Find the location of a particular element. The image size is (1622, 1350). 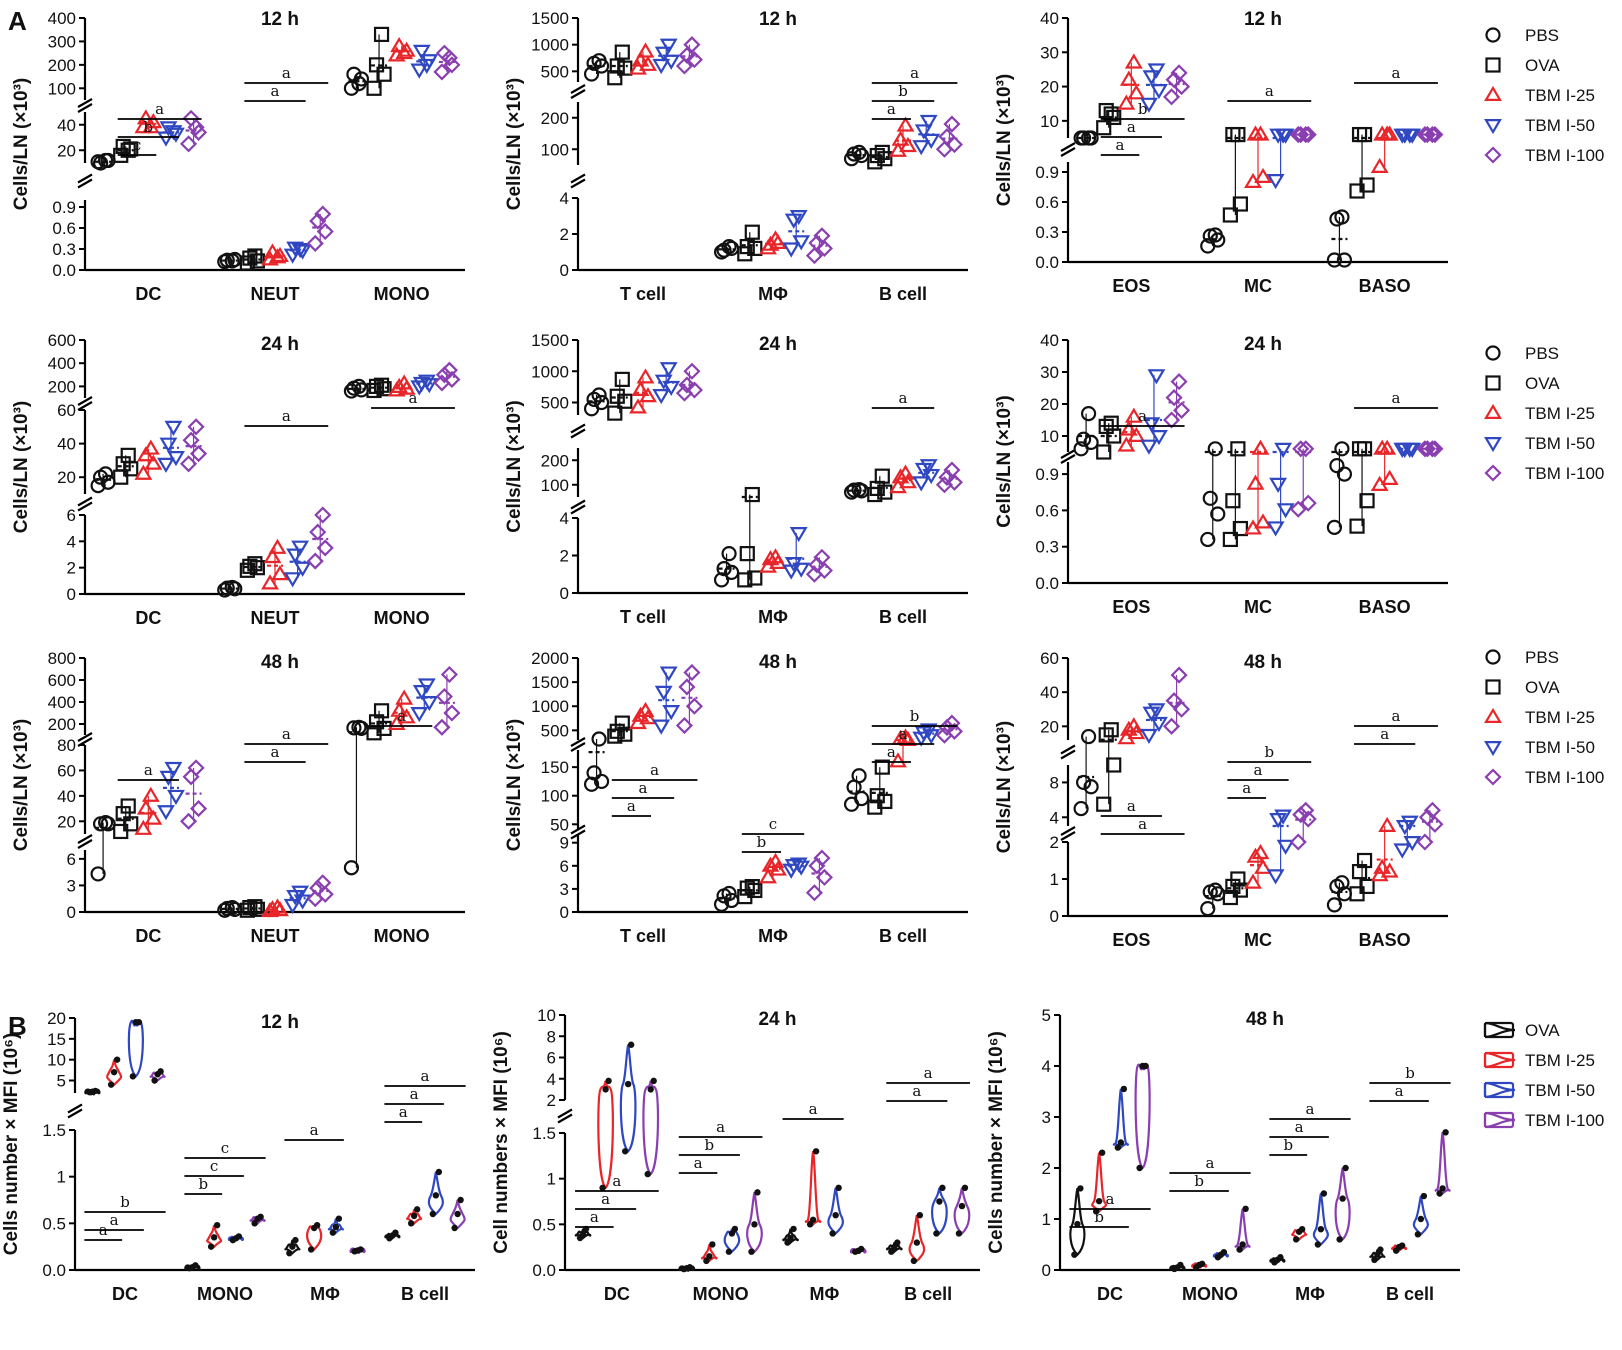

violin-tbmi100 is located at coordinates (962, 1211).